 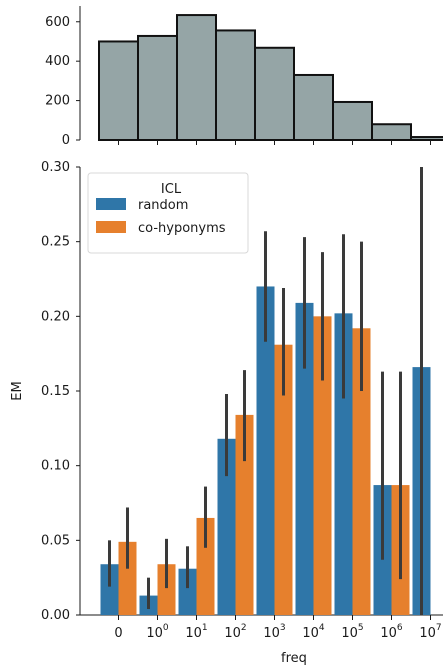 What do you see at coordinates (163, 205) in the screenshot?
I see `legend-label-random: random` at bounding box center [163, 205].